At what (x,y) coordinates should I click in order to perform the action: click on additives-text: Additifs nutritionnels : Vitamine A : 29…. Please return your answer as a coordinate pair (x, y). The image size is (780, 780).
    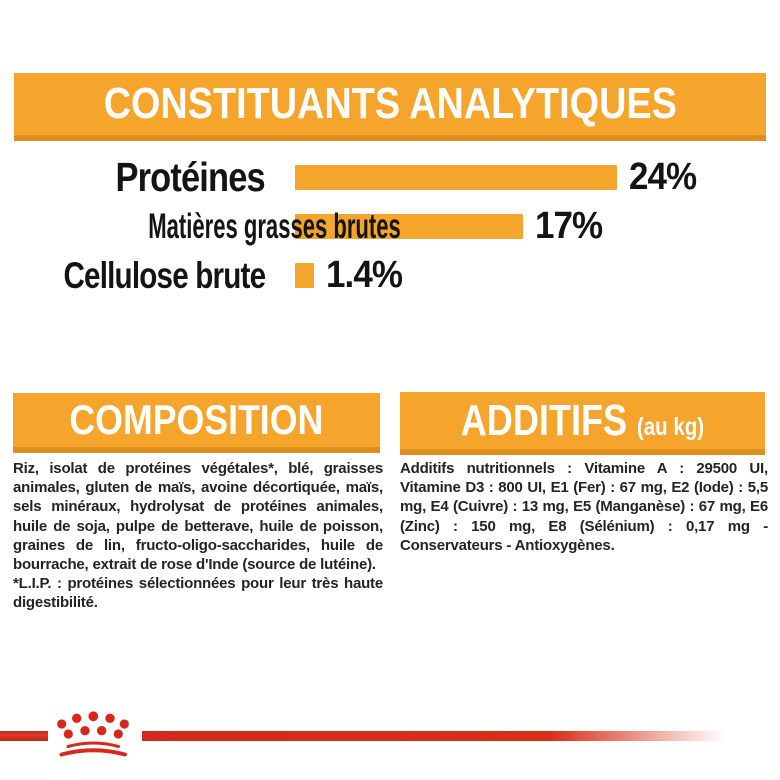
    Looking at the image, I should click on (584, 507).